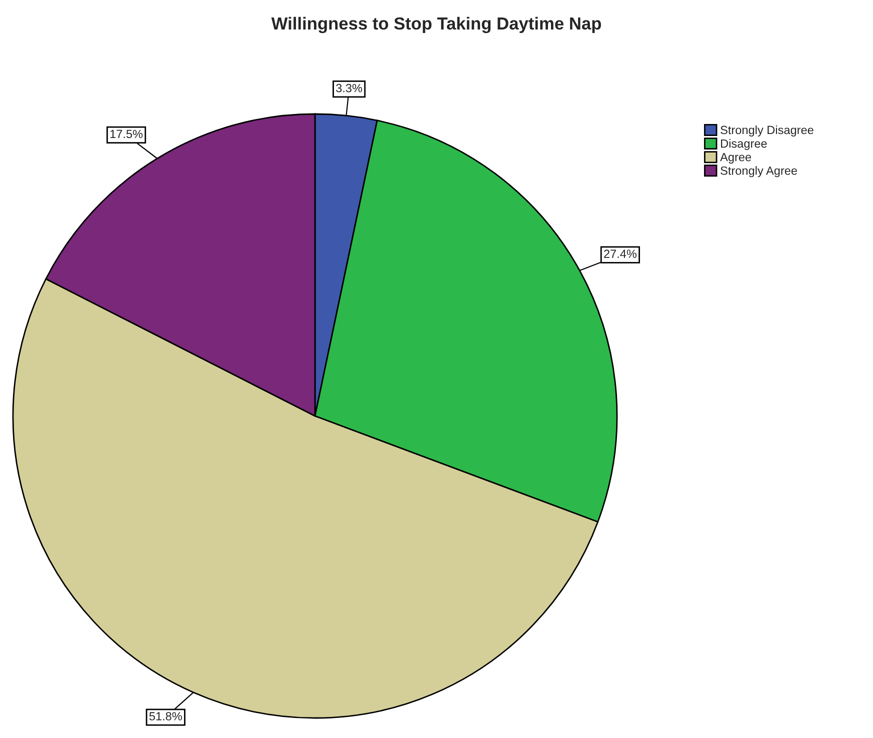  I want to click on data-label: 3.3%, so click(349, 88).